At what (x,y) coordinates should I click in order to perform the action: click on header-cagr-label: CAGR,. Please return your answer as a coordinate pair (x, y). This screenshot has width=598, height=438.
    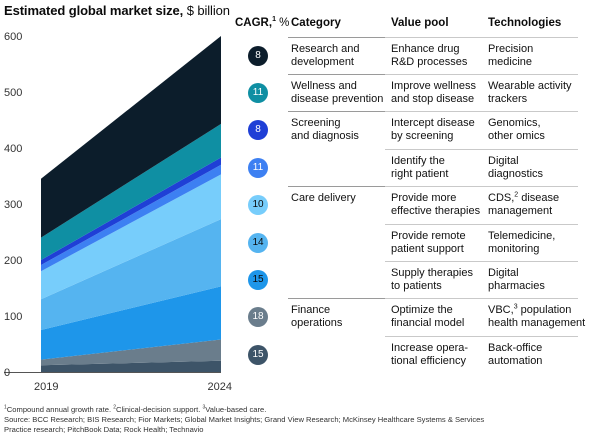
    Looking at the image, I should click on (254, 23).